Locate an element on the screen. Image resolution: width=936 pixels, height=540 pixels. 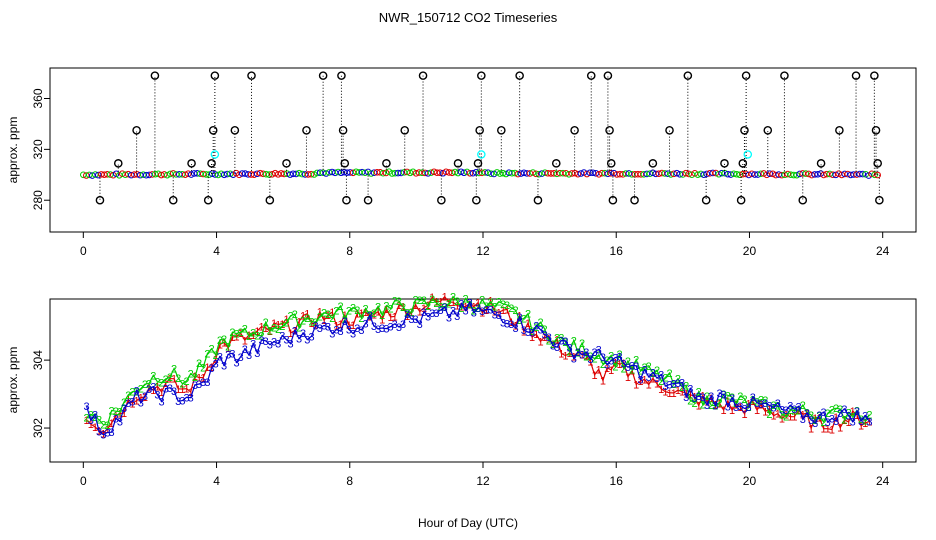
panel-bottom-xtick-label: 24 is located at coordinates (883, 481).